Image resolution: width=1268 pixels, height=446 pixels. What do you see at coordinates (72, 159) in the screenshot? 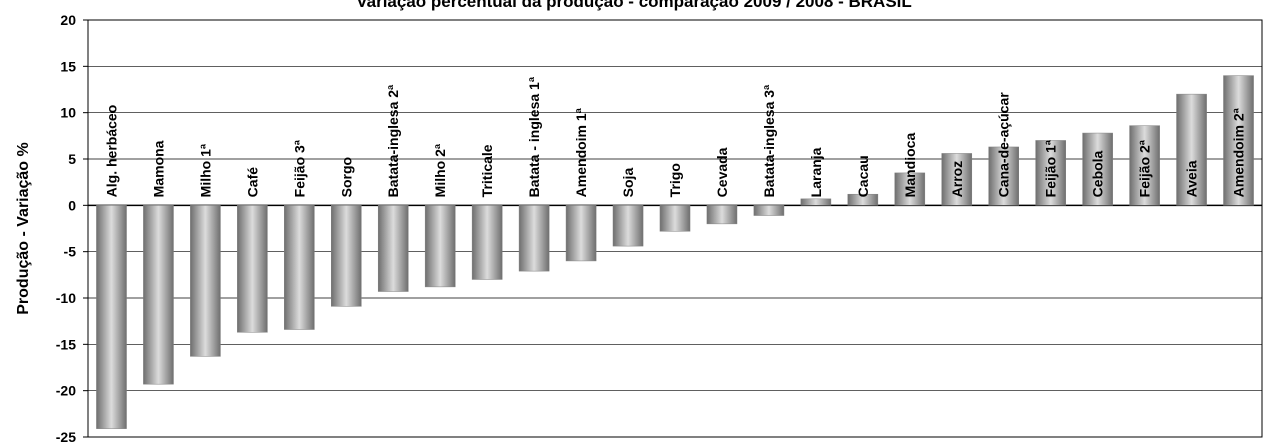
I see `y-tick-label: 5` at bounding box center [72, 159].